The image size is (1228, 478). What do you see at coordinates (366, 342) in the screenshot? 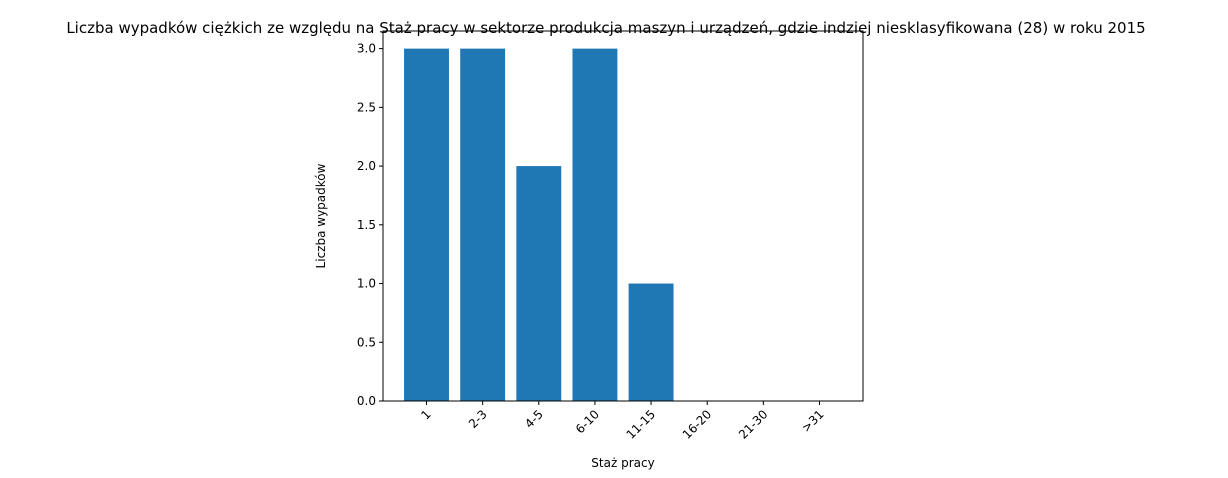
I see `y-tick-label: 0.5` at bounding box center [366, 342].